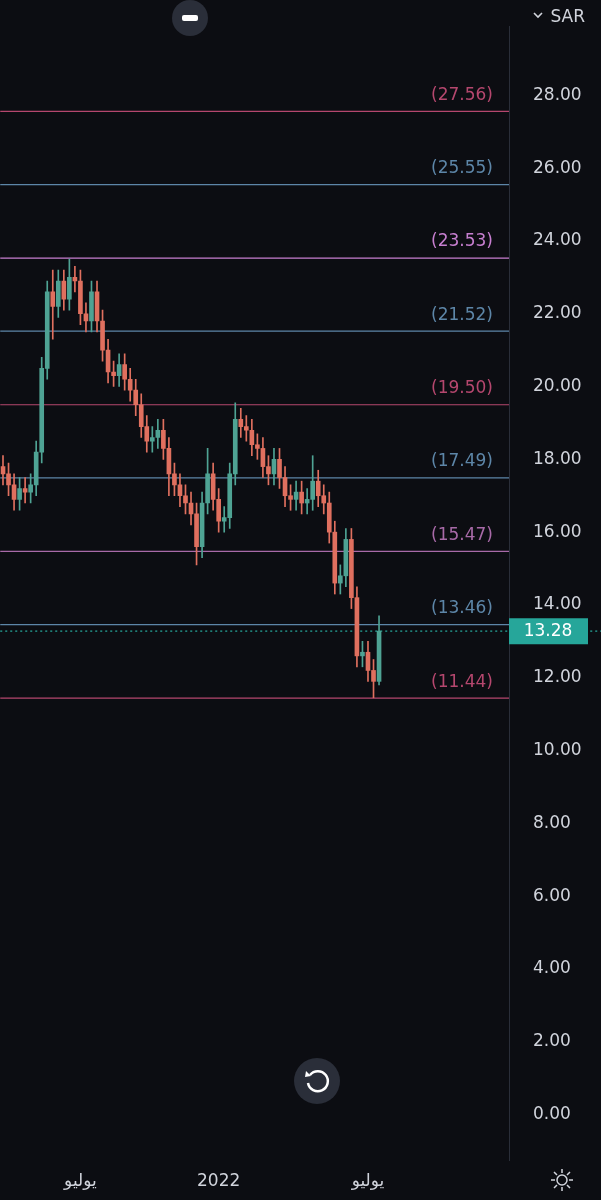 The image size is (601, 1200). I want to click on y-tick-label: 6.00, so click(552, 894).